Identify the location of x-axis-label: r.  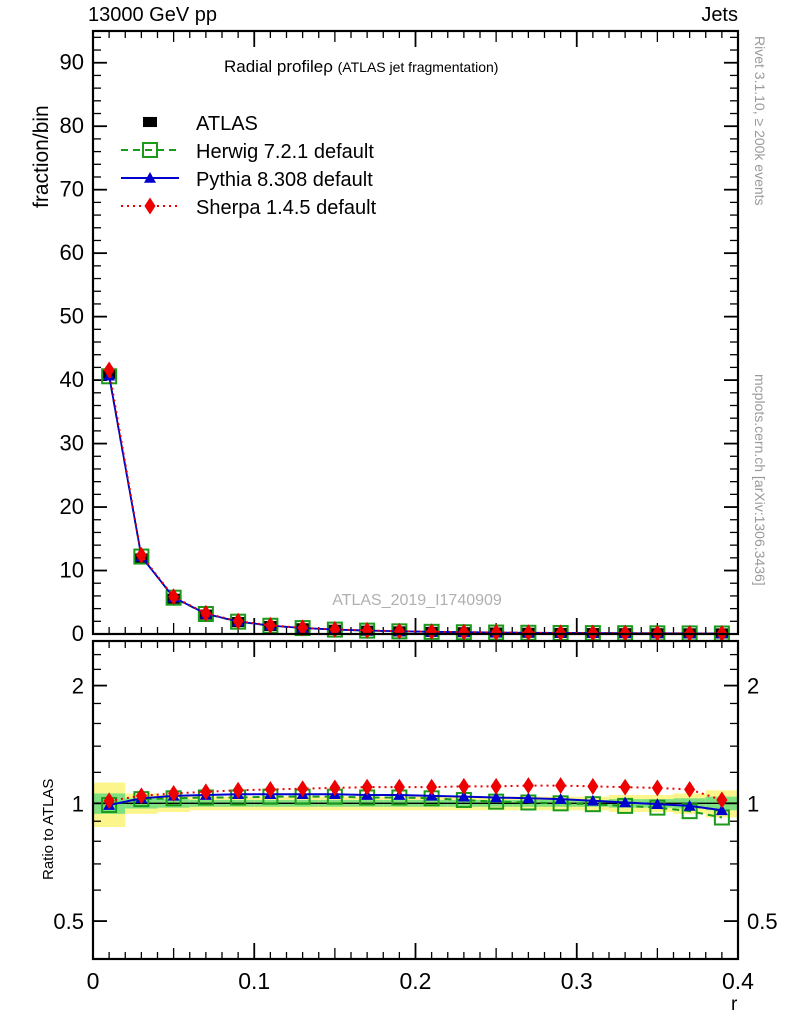
(734, 1004).